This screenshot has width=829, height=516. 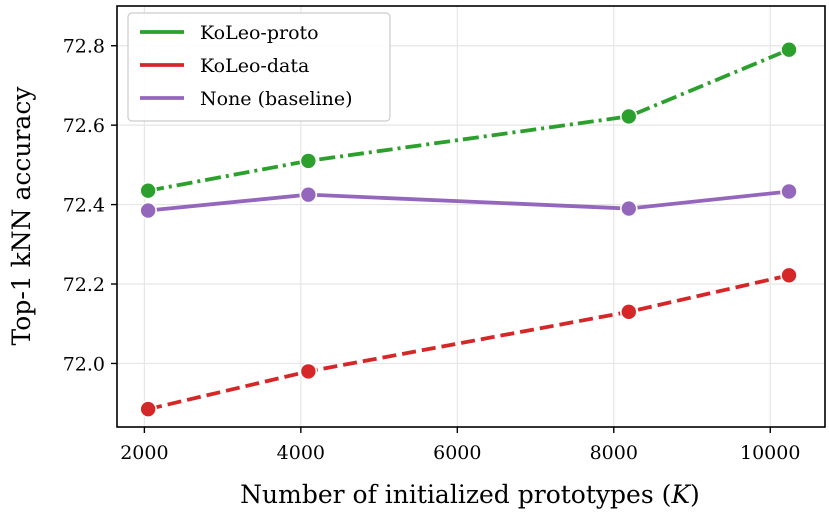 I want to click on y-axis-label: Top-1 kNN accuracy, so click(x=21, y=216).